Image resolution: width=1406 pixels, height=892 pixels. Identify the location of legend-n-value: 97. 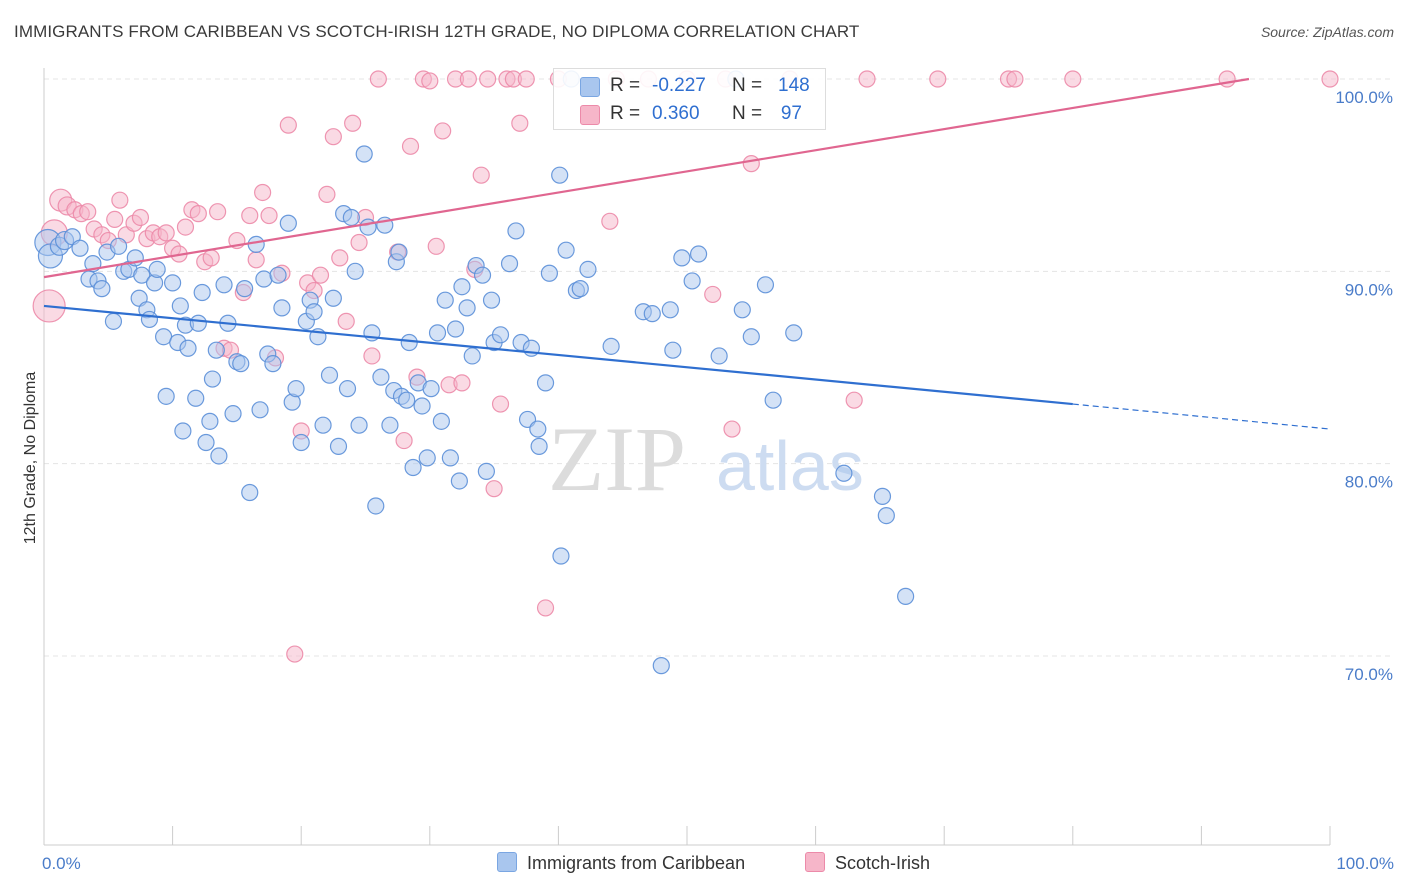
(791, 113).